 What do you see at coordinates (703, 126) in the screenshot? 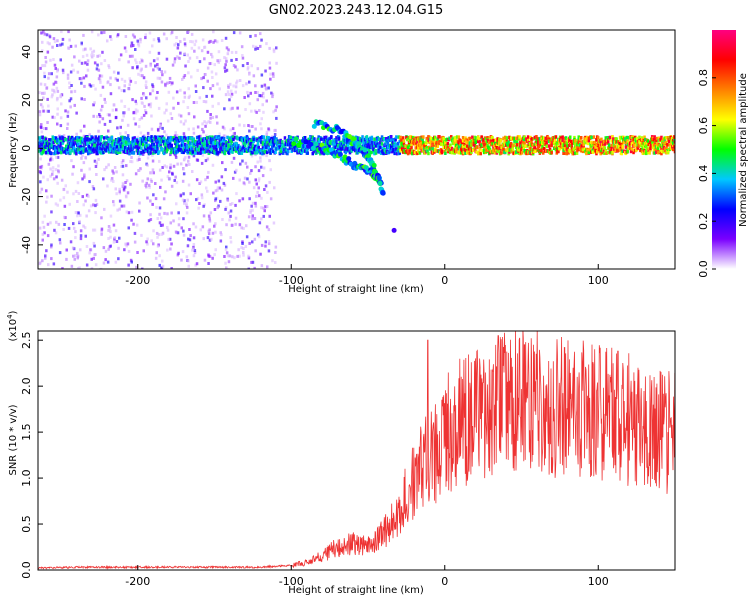
I see `colorbar-tick-label: 0.6` at bounding box center [703, 126].